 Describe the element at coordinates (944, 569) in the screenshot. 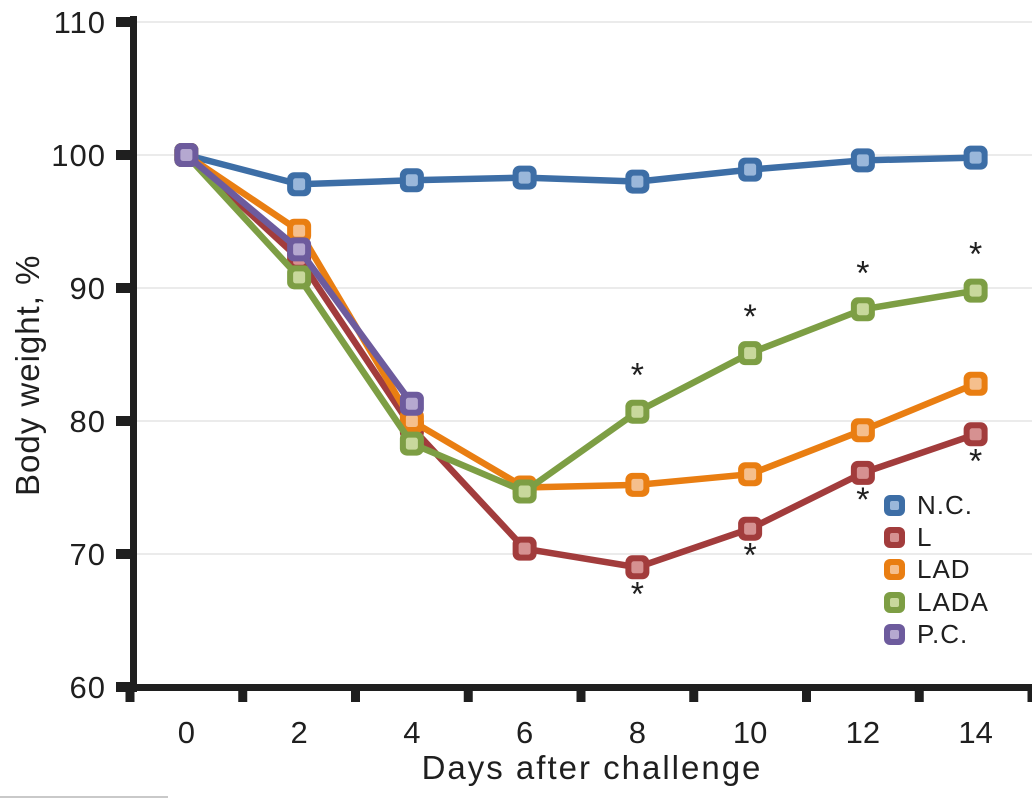

I see `legend-label-LAD: LAD` at that location.